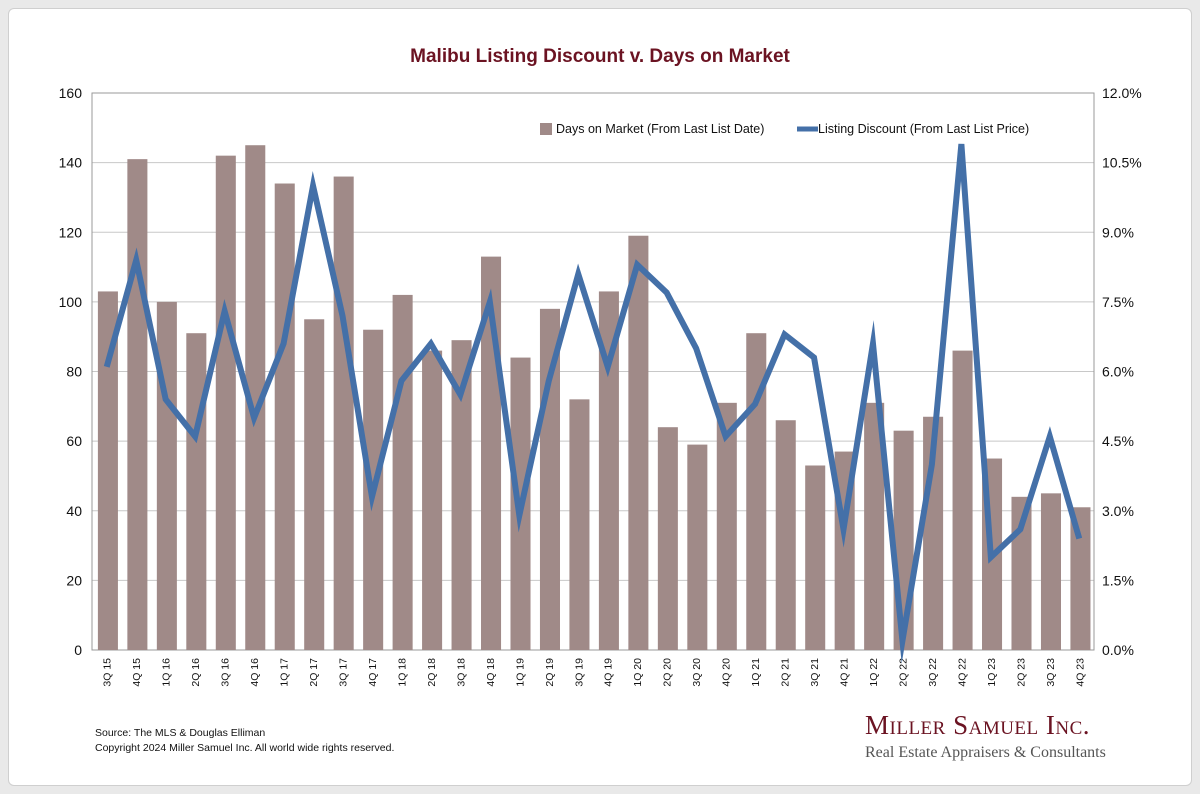 This screenshot has width=1200, height=794. What do you see at coordinates (874, 672) in the screenshot?
I see `x-tick-label: 1Q 22` at bounding box center [874, 672].